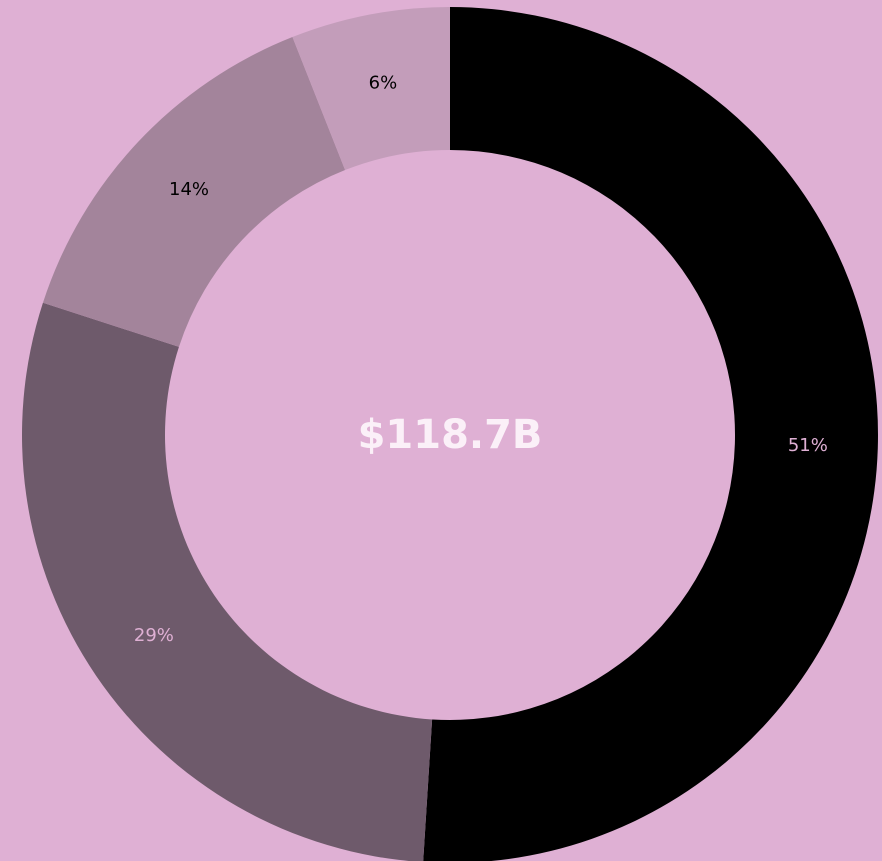  I want to click on value-label: 51%, so click(808, 445).